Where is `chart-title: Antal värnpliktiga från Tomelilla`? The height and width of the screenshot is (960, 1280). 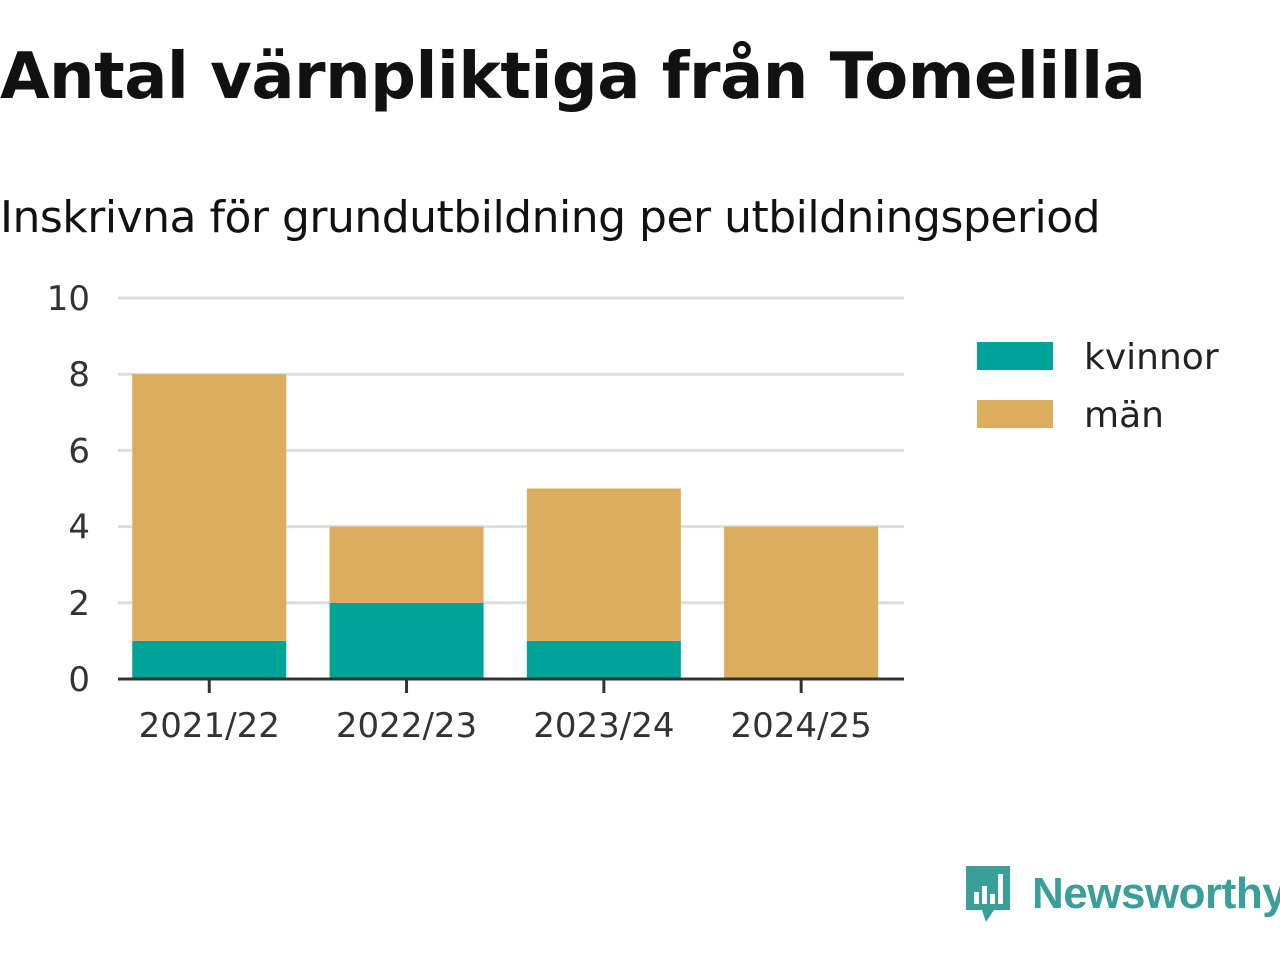 chart-title: Antal värnpliktiga från Tomelilla is located at coordinates (573, 77).